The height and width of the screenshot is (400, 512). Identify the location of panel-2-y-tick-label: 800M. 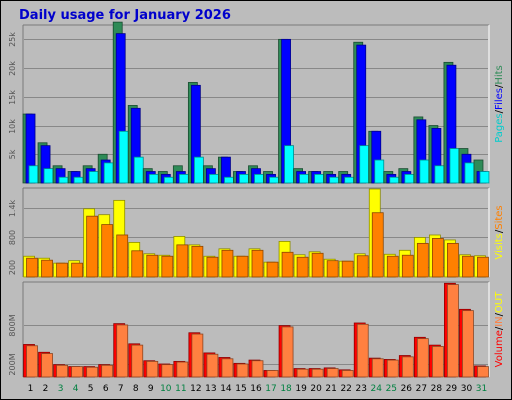
(12, 325).